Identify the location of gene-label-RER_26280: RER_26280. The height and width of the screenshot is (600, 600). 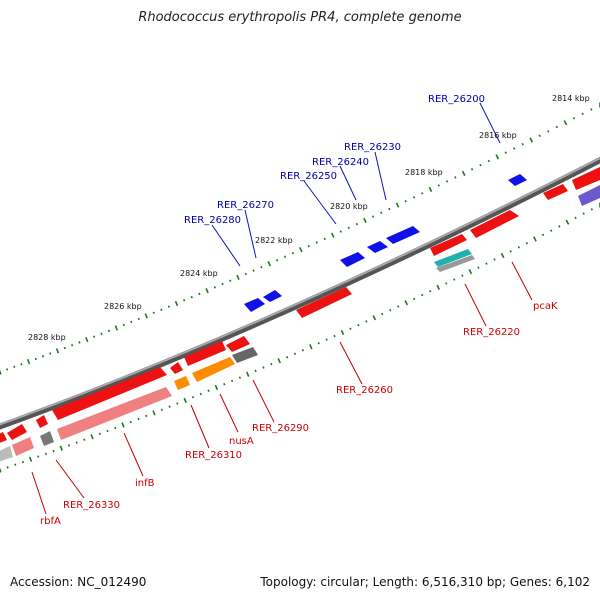
(212, 220).